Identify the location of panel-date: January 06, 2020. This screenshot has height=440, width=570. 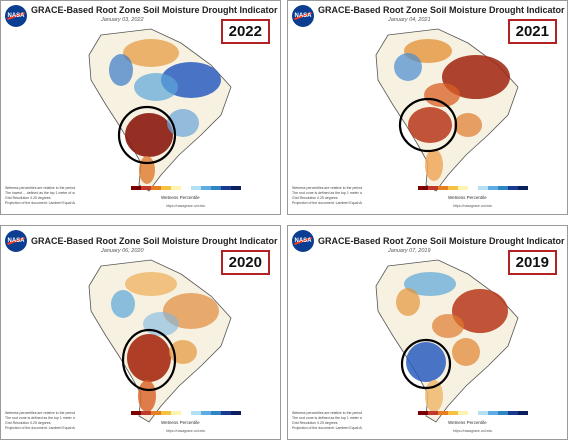
(122, 251).